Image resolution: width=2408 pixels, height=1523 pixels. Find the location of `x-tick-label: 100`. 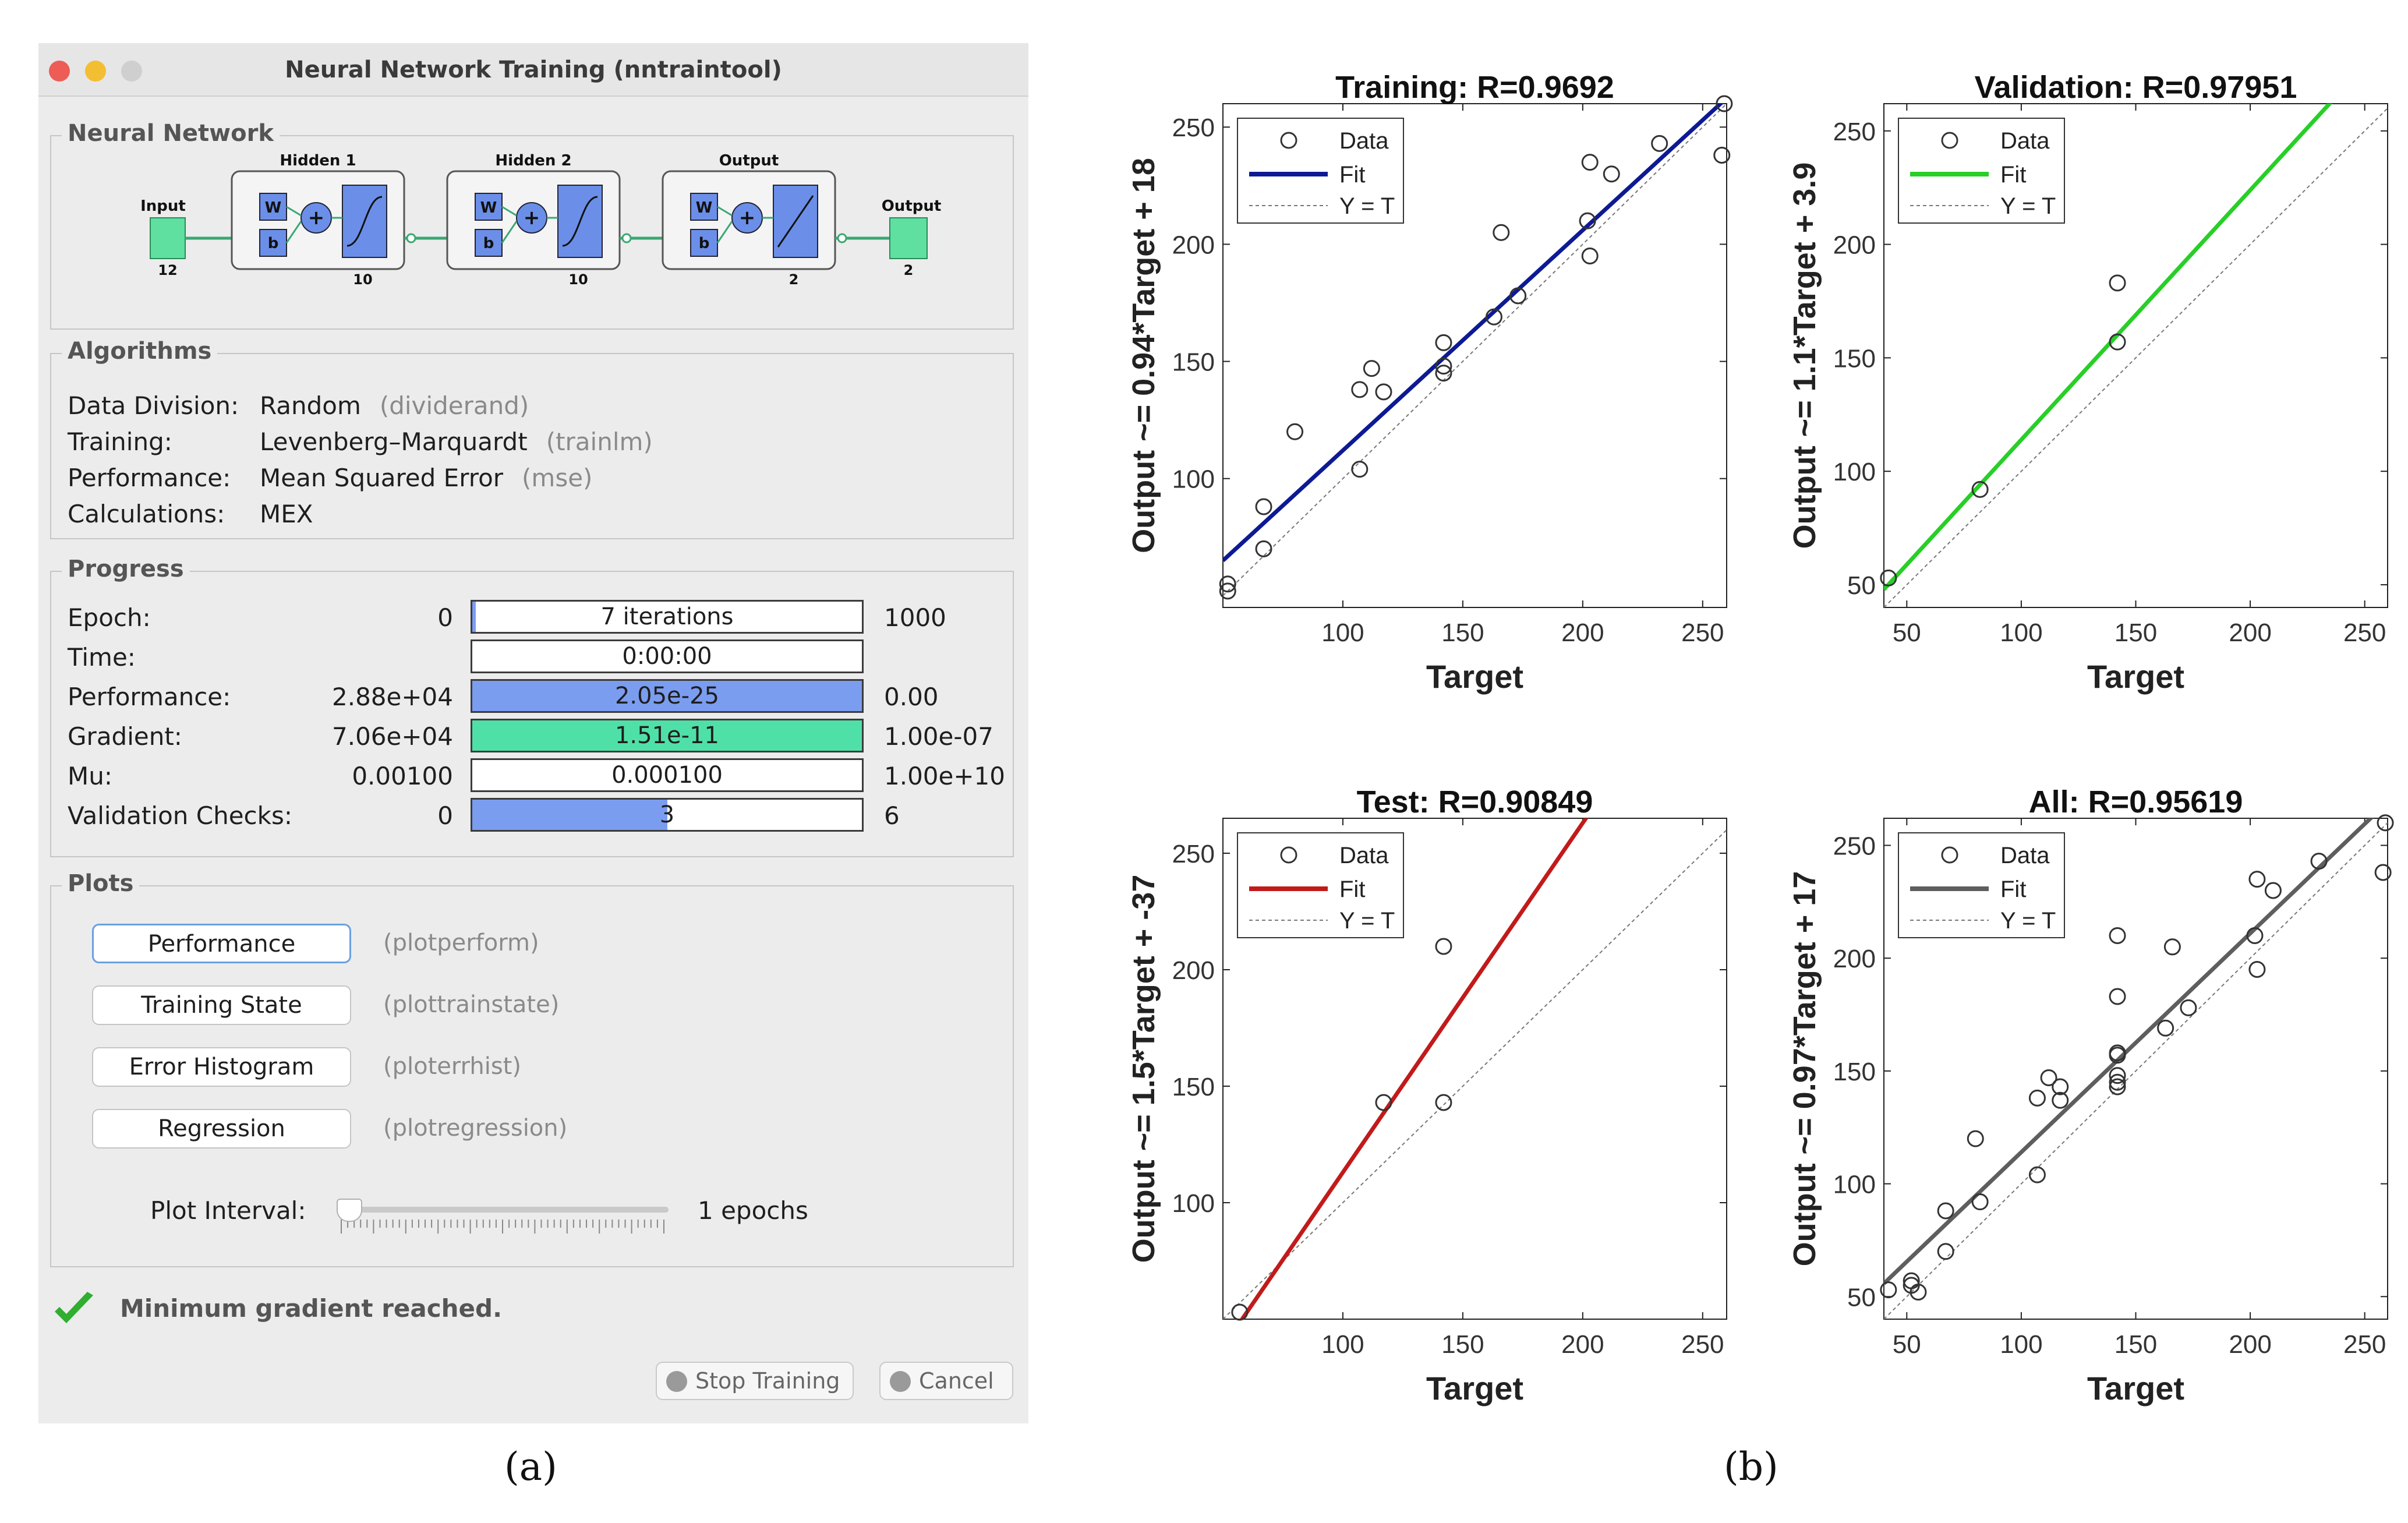

x-tick-label: 100 is located at coordinates (1342, 1344).